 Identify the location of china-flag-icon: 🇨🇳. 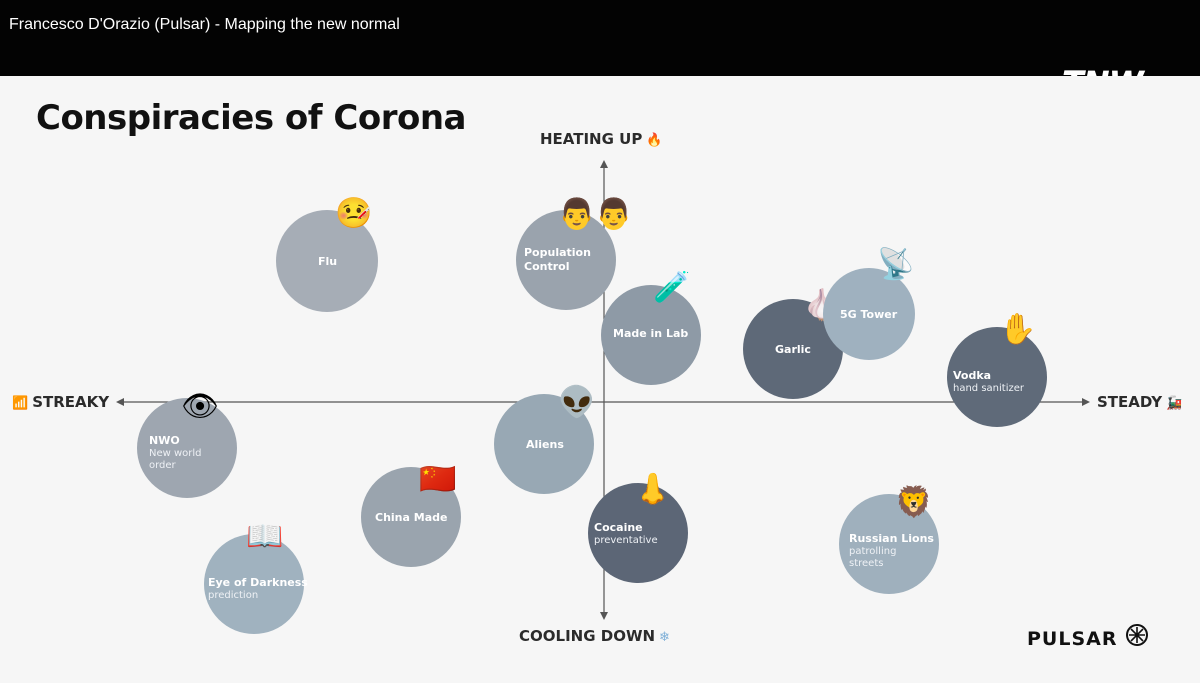
(438, 479).